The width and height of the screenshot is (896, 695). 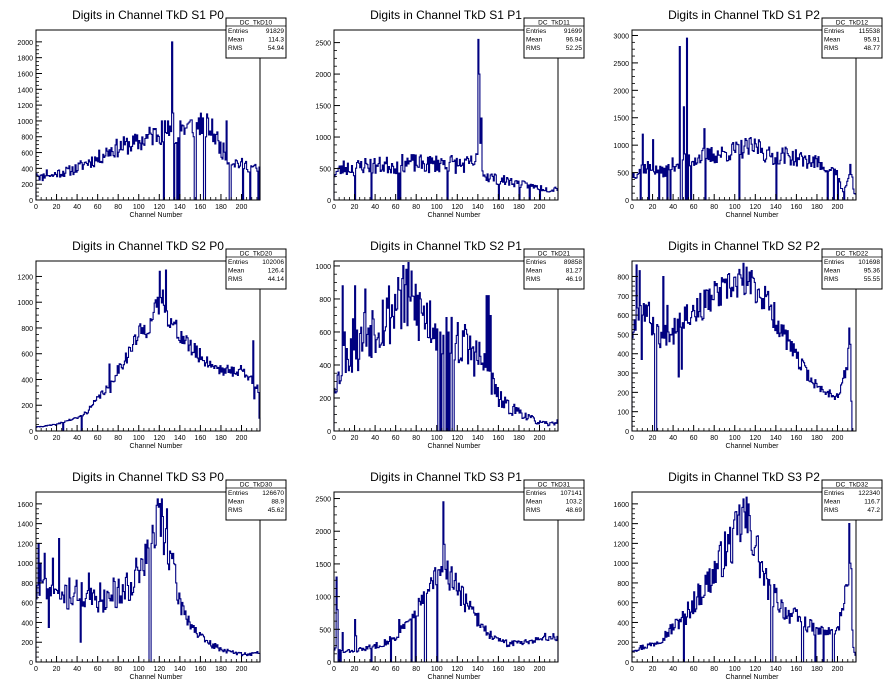 What do you see at coordinates (180, 669) in the screenshot?
I see `x-tick-label: 140` at bounding box center [180, 669].